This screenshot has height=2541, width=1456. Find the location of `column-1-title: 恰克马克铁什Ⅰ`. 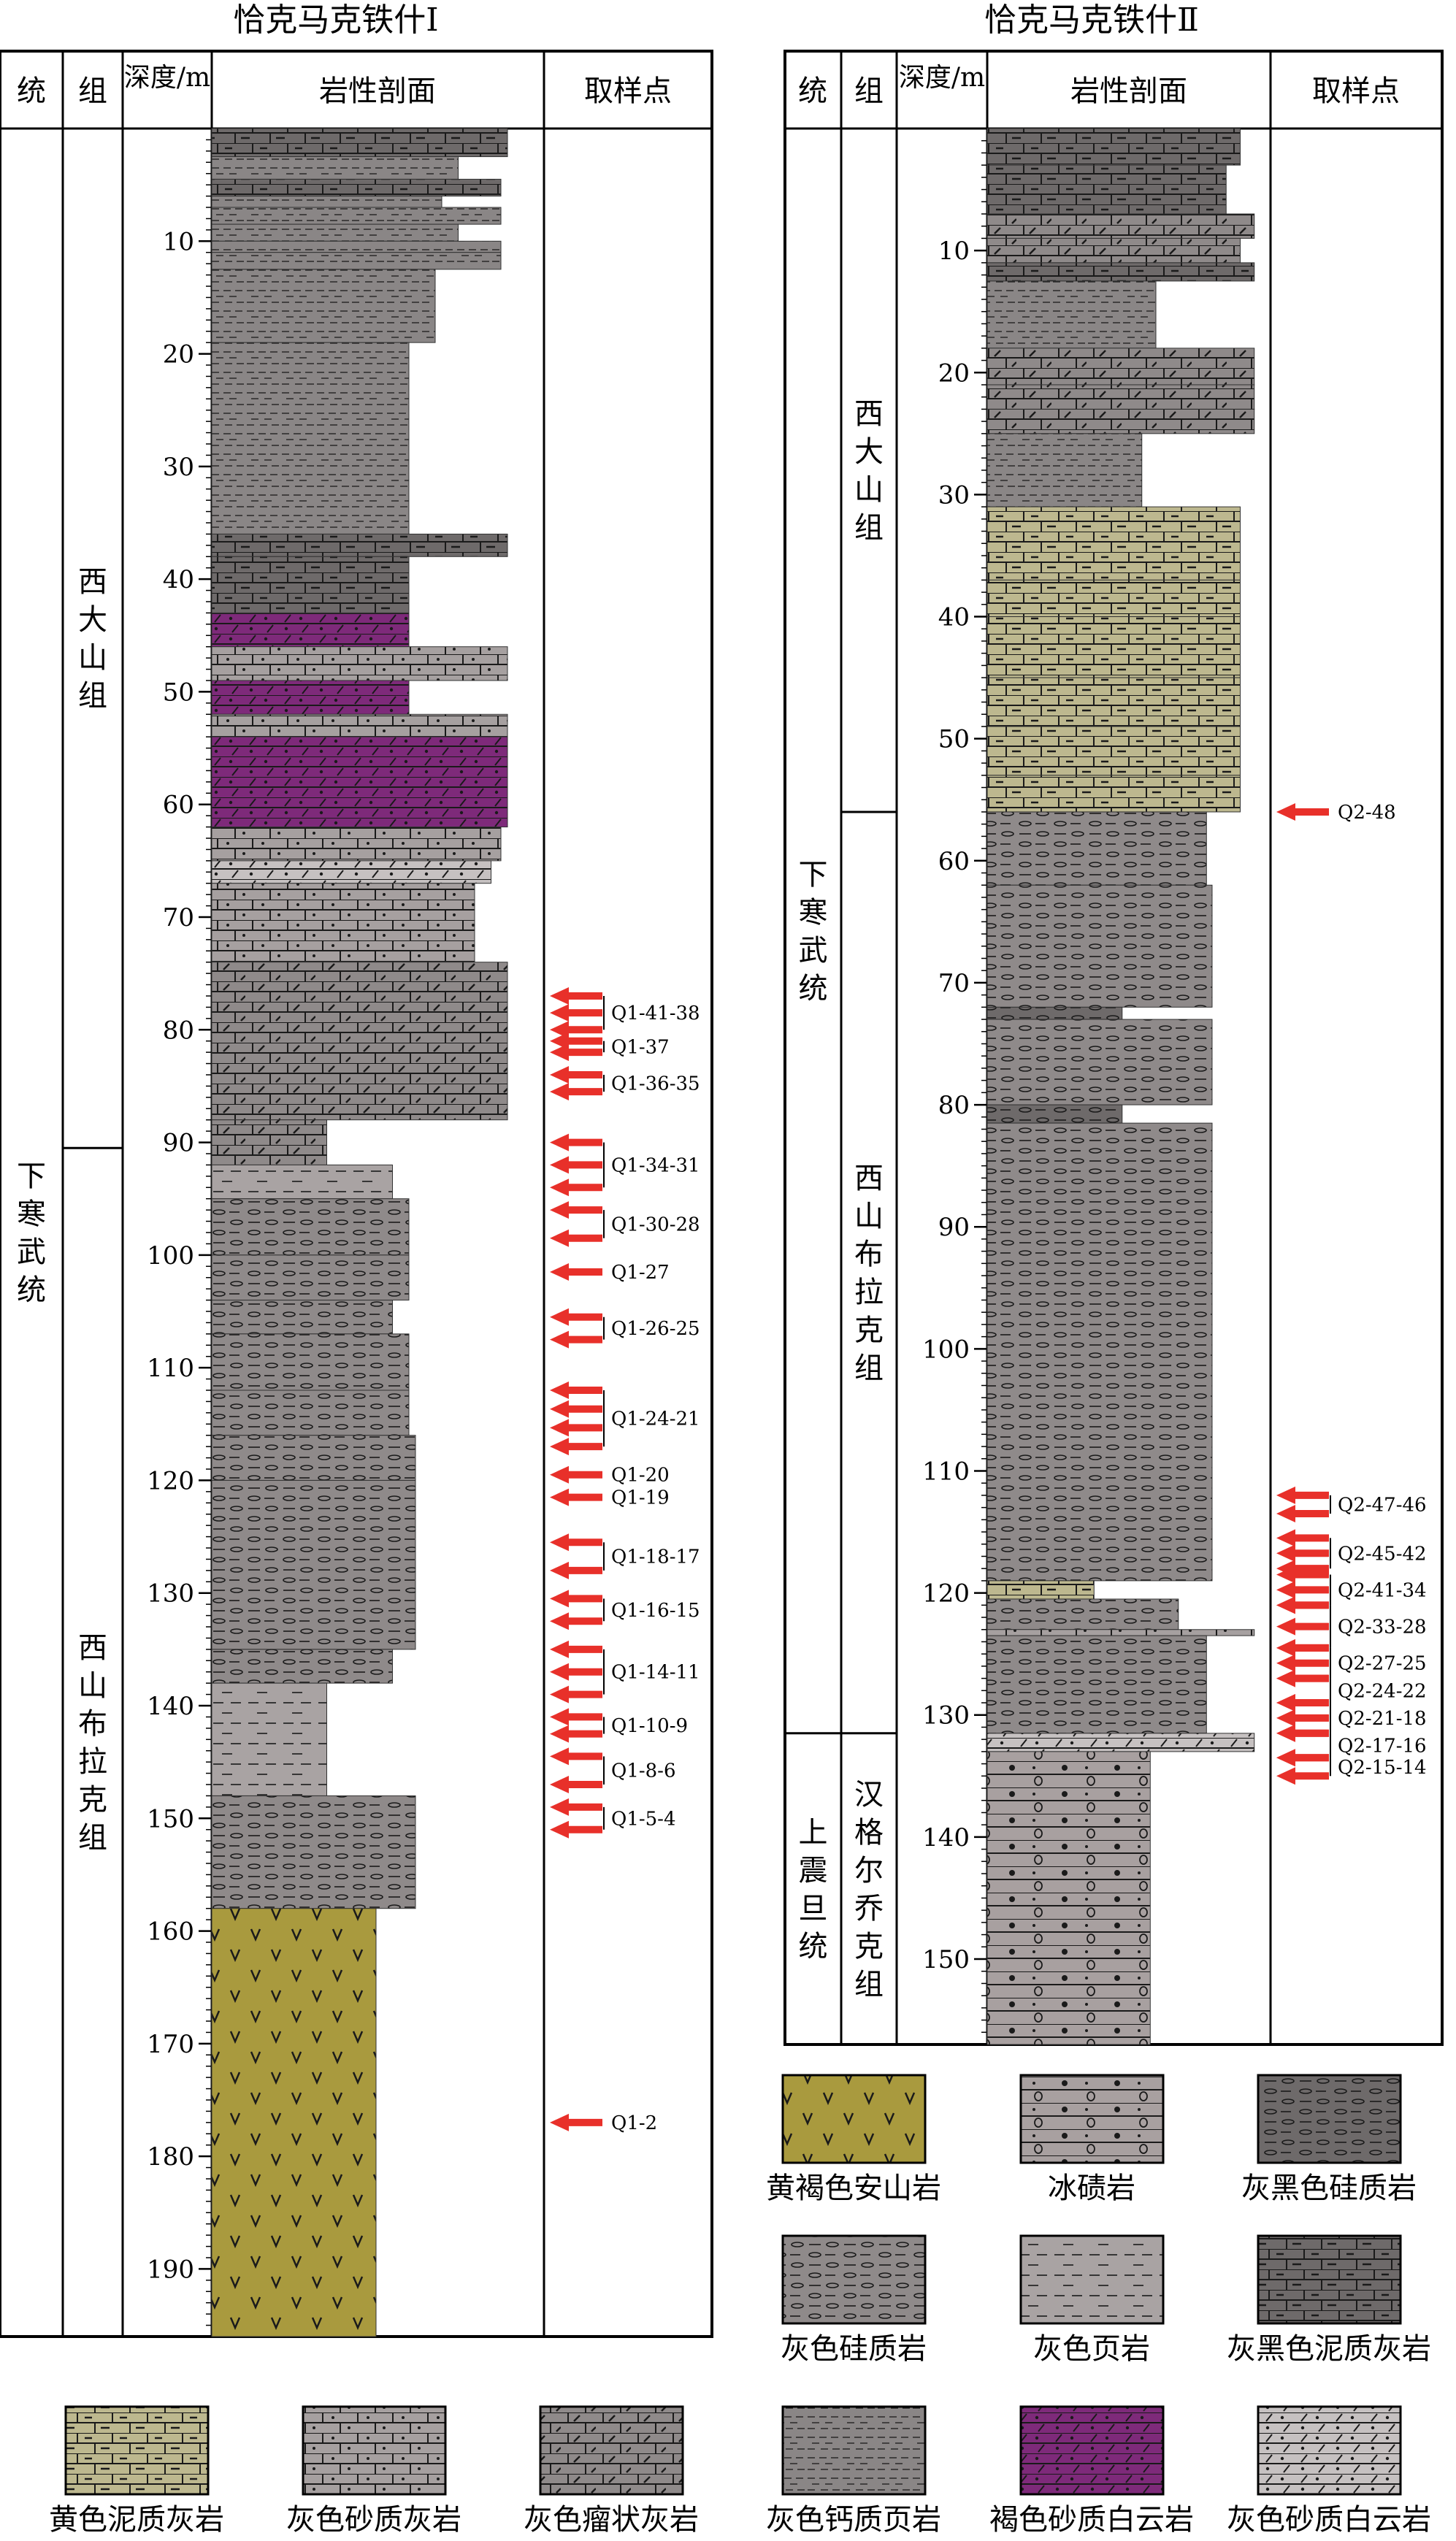

column-1-title: 恰克马克铁什Ⅰ is located at coordinates (335, 20).